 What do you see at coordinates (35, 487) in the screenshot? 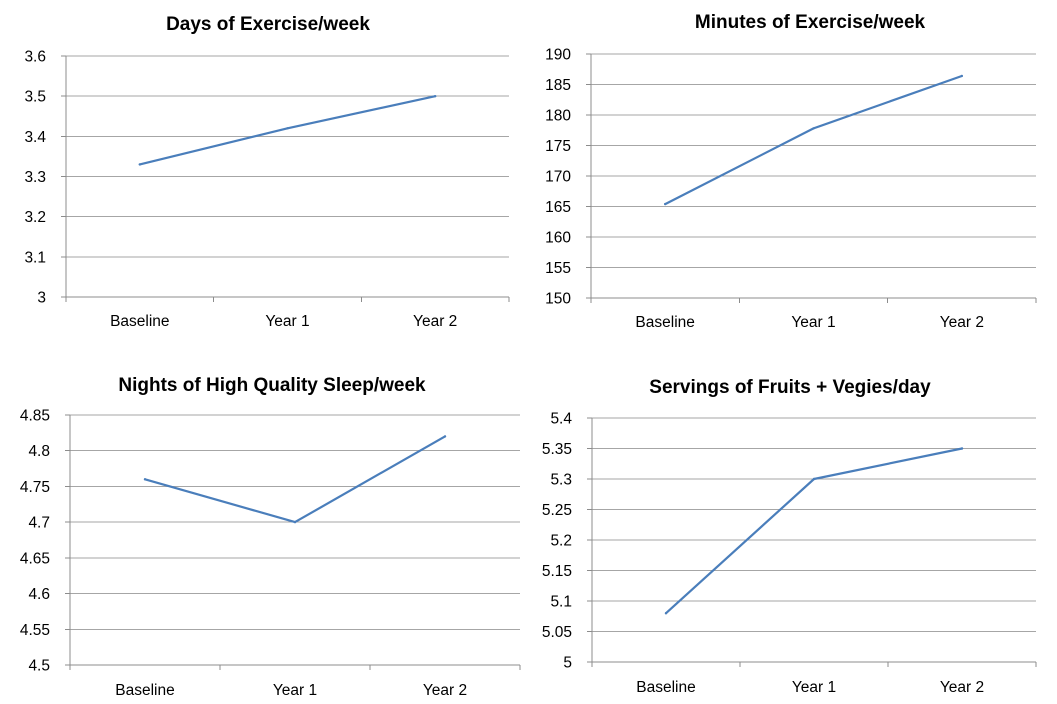
I see `y-tick-label: 4.75` at bounding box center [35, 487].